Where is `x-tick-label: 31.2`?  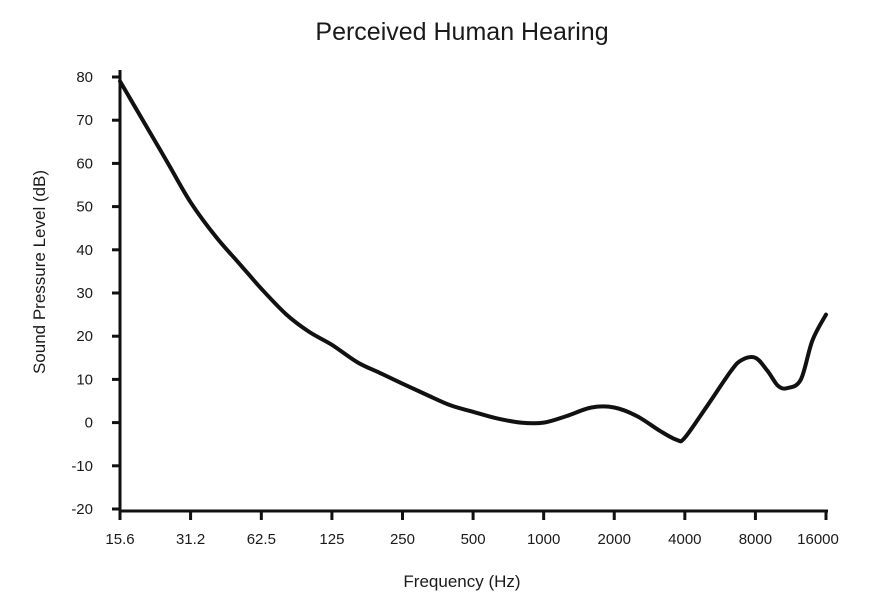 x-tick-label: 31.2 is located at coordinates (190, 539).